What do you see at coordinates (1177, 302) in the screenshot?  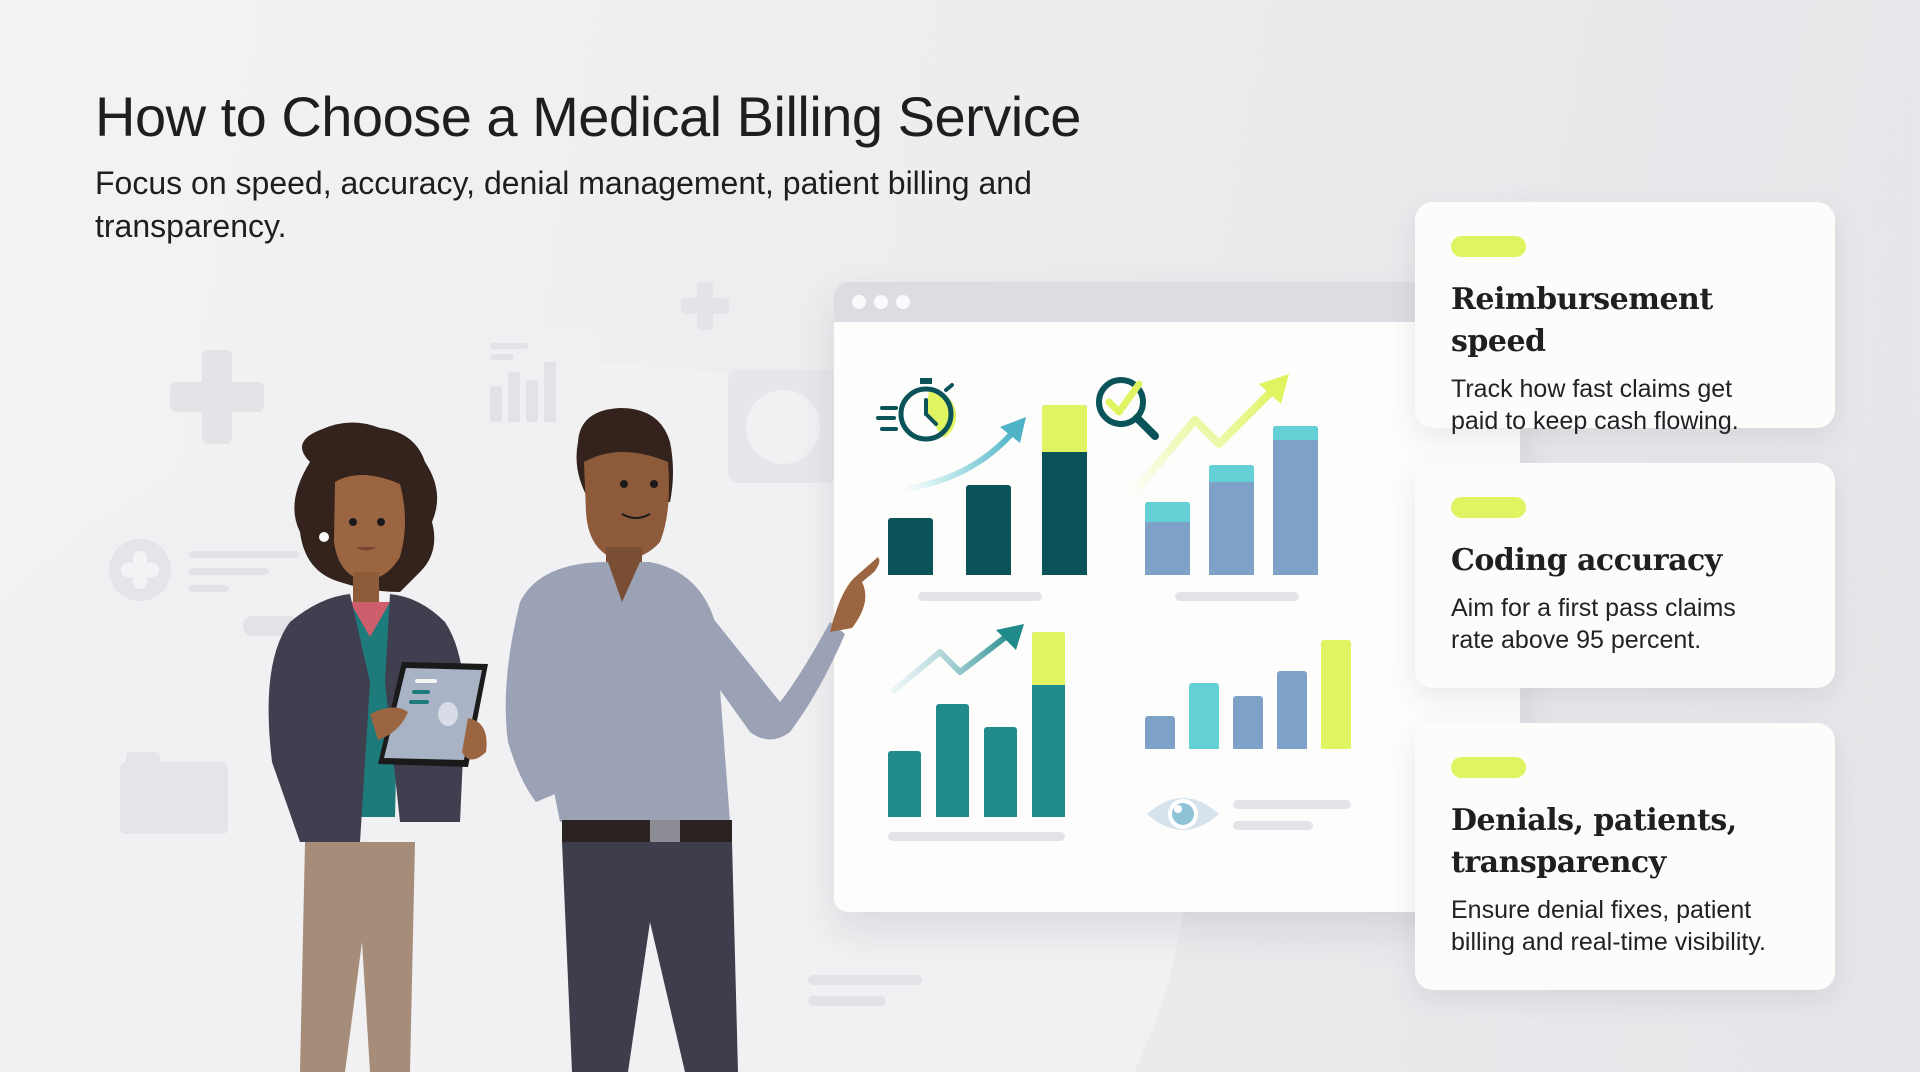 I see `window-title-bar` at bounding box center [1177, 302].